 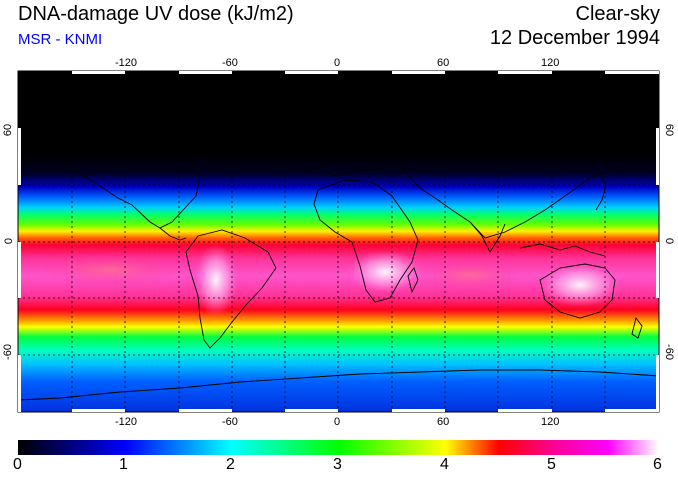 What do you see at coordinates (514, 178) in the screenshot?
I see `coast-asia` at bounding box center [514, 178].